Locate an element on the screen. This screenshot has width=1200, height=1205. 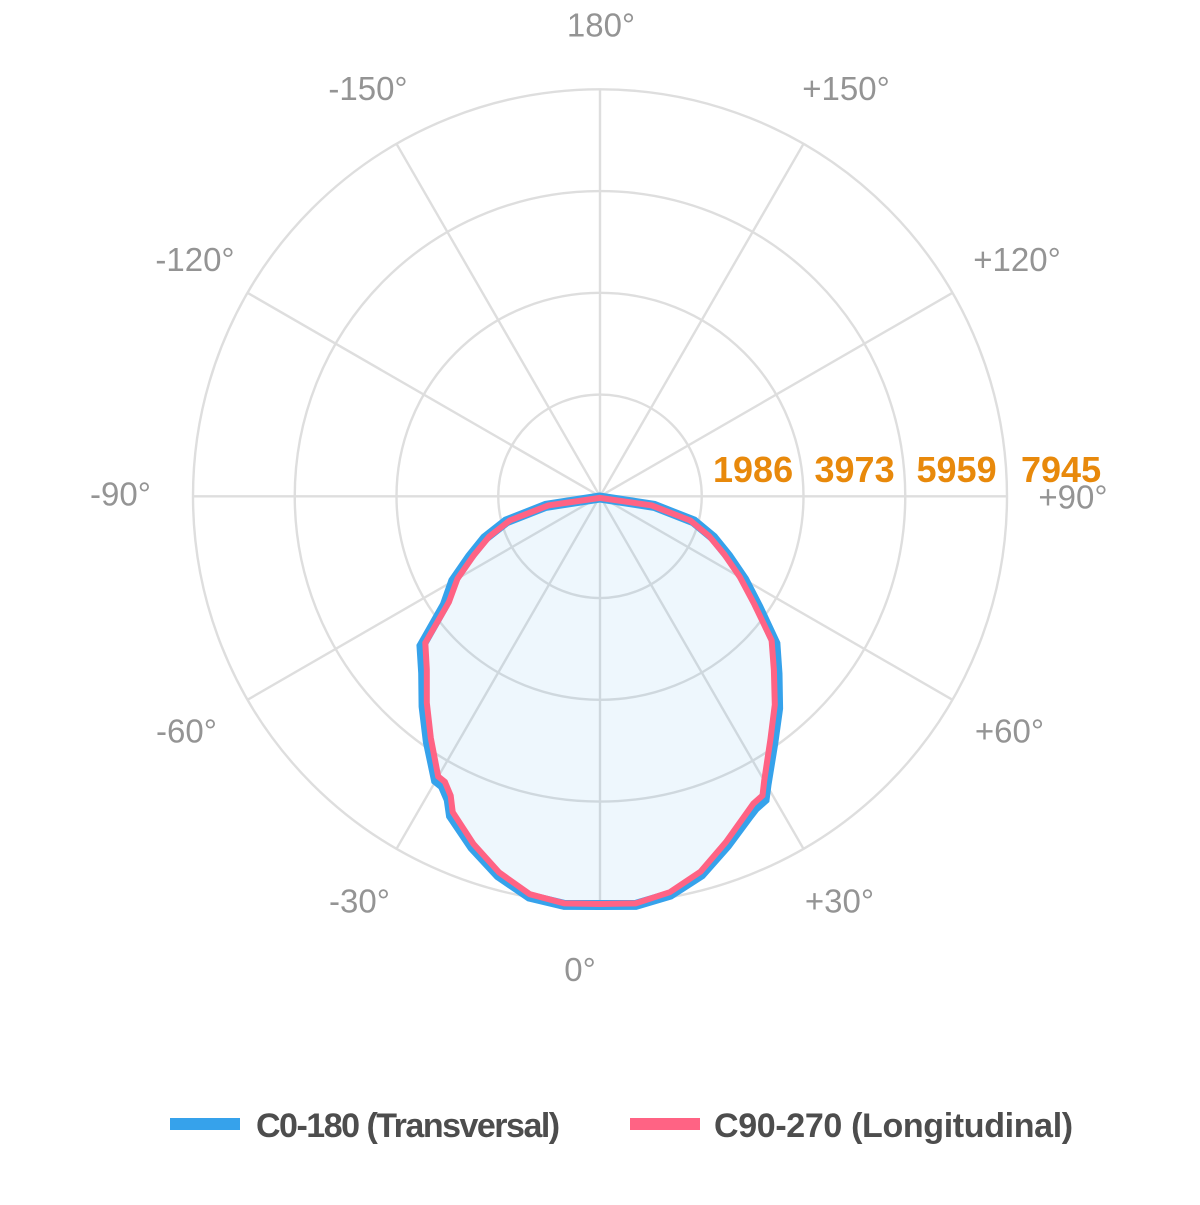
svg-text: +30° is located at coordinates (839, 901).